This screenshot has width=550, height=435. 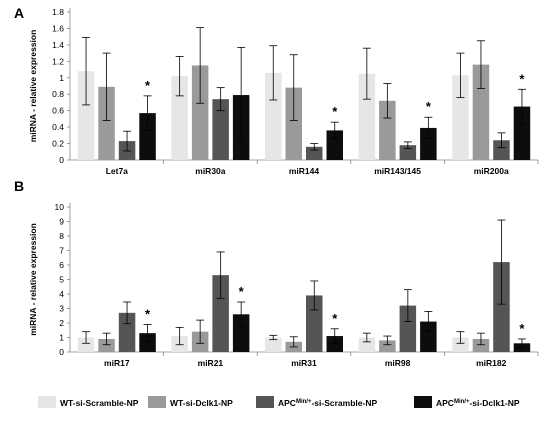 What do you see at coordinates (327, 403) in the screenshot?
I see `legend-label: APCMin/+-si-Scramble-NP` at bounding box center [327, 403].